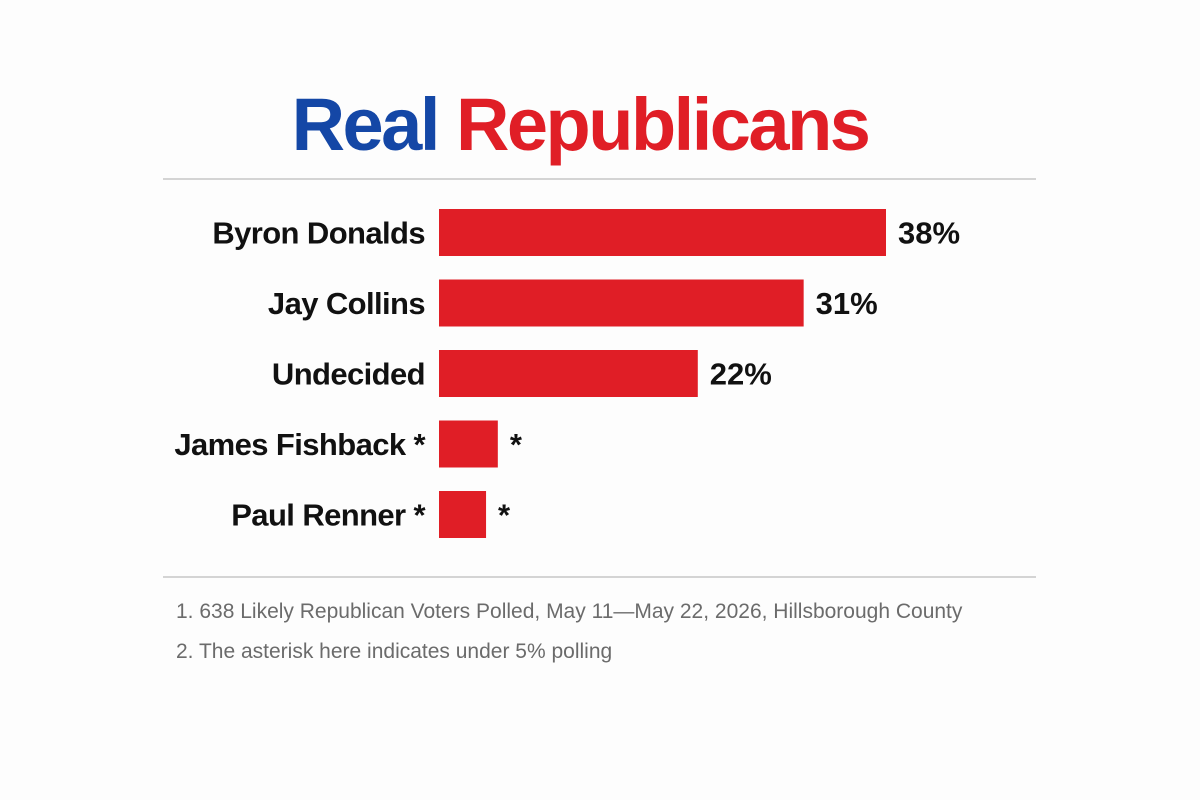 Image resolution: width=1200 pixels, height=800 pixels. What do you see at coordinates (568, 373) in the screenshot?
I see `bar-undecided` at bounding box center [568, 373].